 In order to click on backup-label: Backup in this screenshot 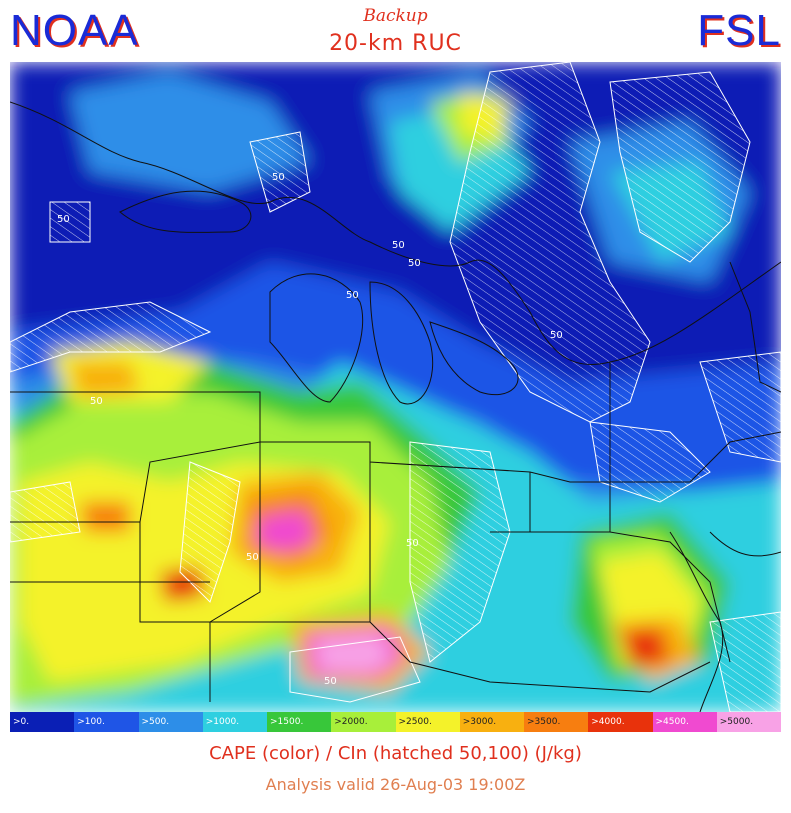, I will do `click(395, 16)`.